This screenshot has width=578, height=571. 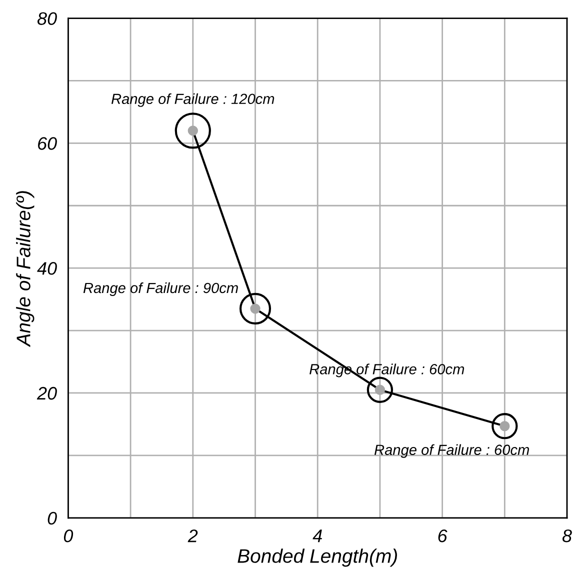 I want to click on x-tick-label: 8, so click(x=567, y=535).